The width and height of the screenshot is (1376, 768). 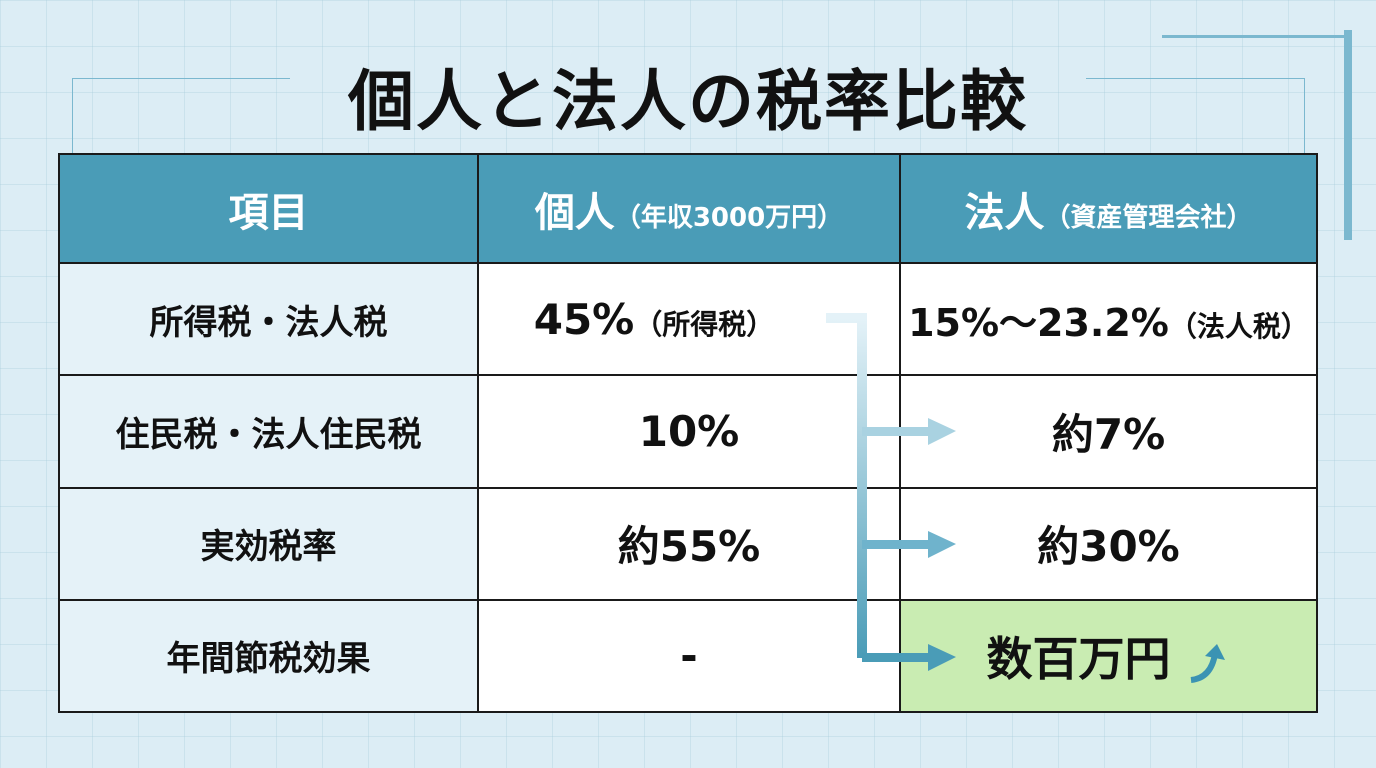 I want to click on row-label: 住民税・法人住民税, so click(x=268, y=431).